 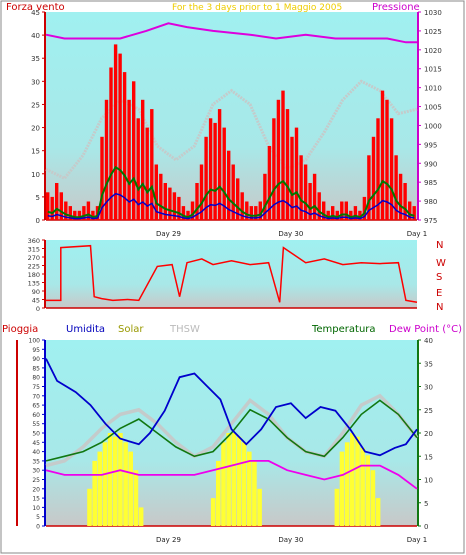 What do you see at coordinates (428, 434) in the screenshot?
I see `temperature-tick-label: 20` at bounding box center [428, 434].